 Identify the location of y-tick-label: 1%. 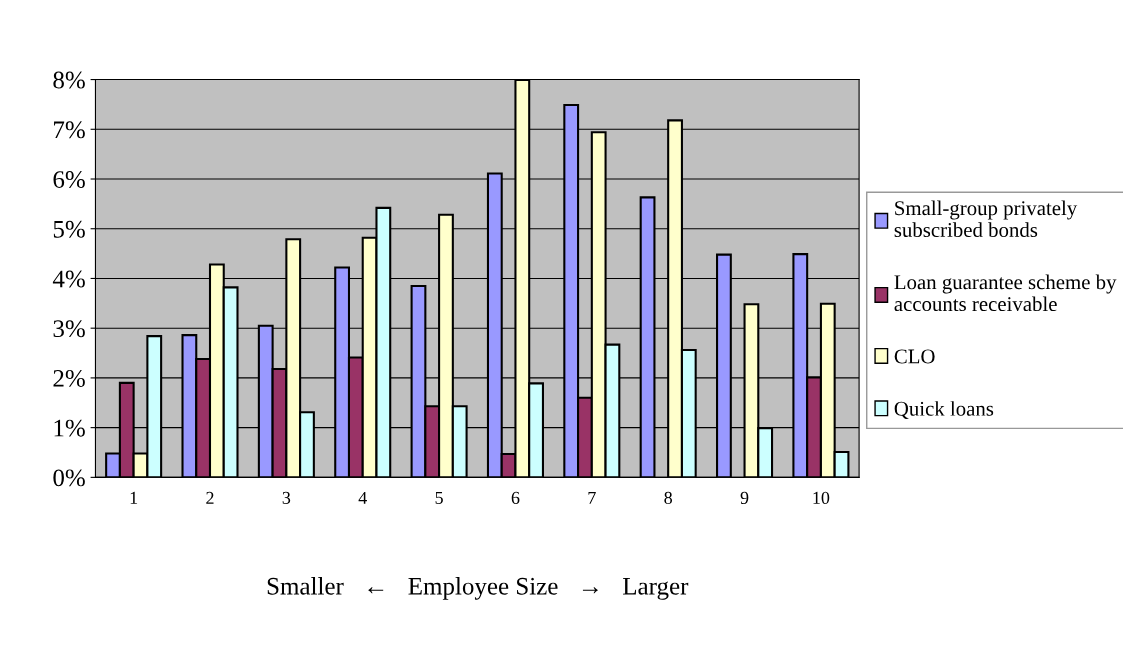
(69, 428).